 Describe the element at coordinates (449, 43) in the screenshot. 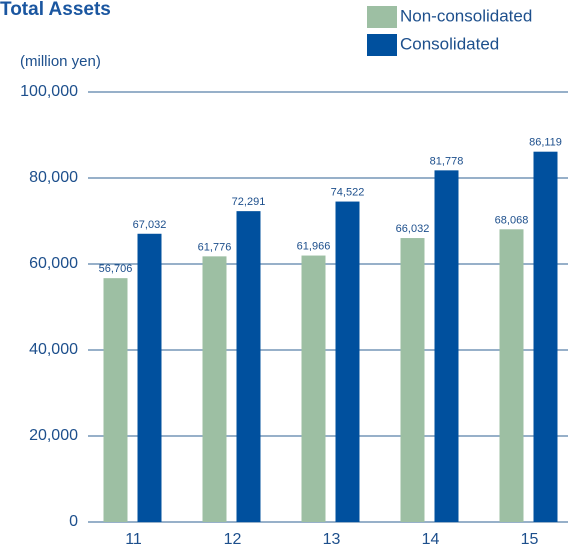

I see `legend-label: Consolidated` at that location.